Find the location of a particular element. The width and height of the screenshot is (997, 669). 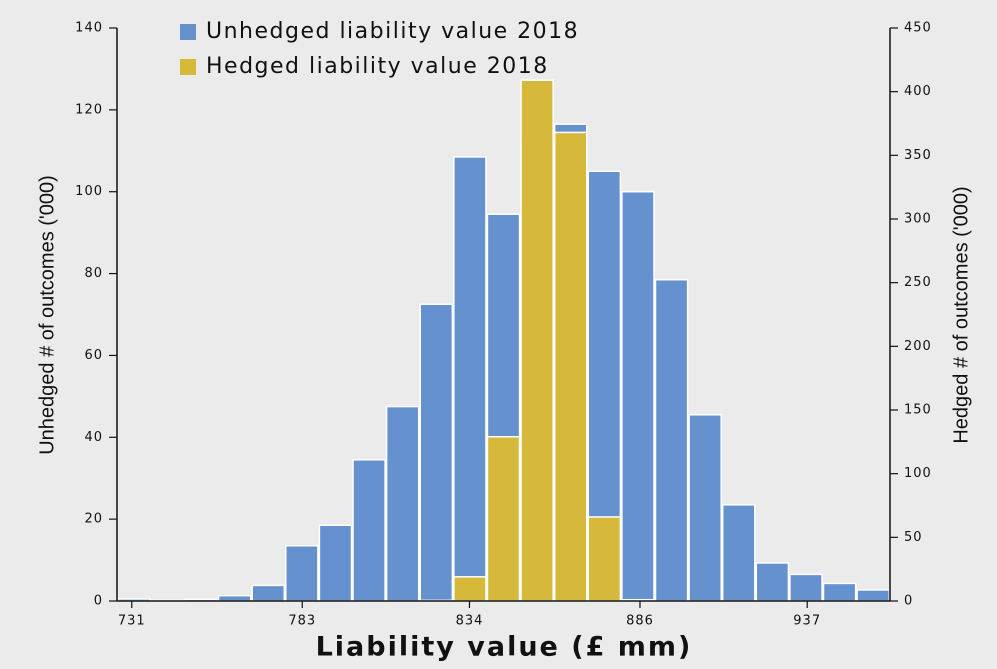

x-tick-label: 783 is located at coordinates (302, 621).